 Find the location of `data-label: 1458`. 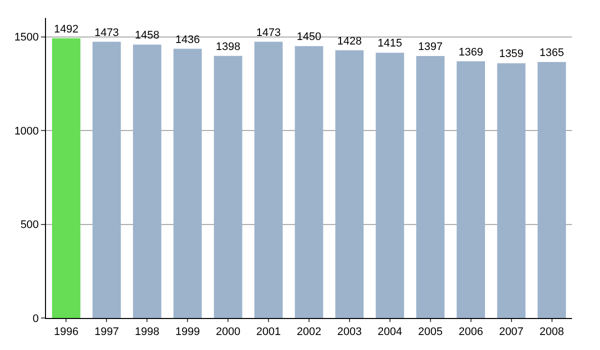

data-label: 1458 is located at coordinates (147, 36).